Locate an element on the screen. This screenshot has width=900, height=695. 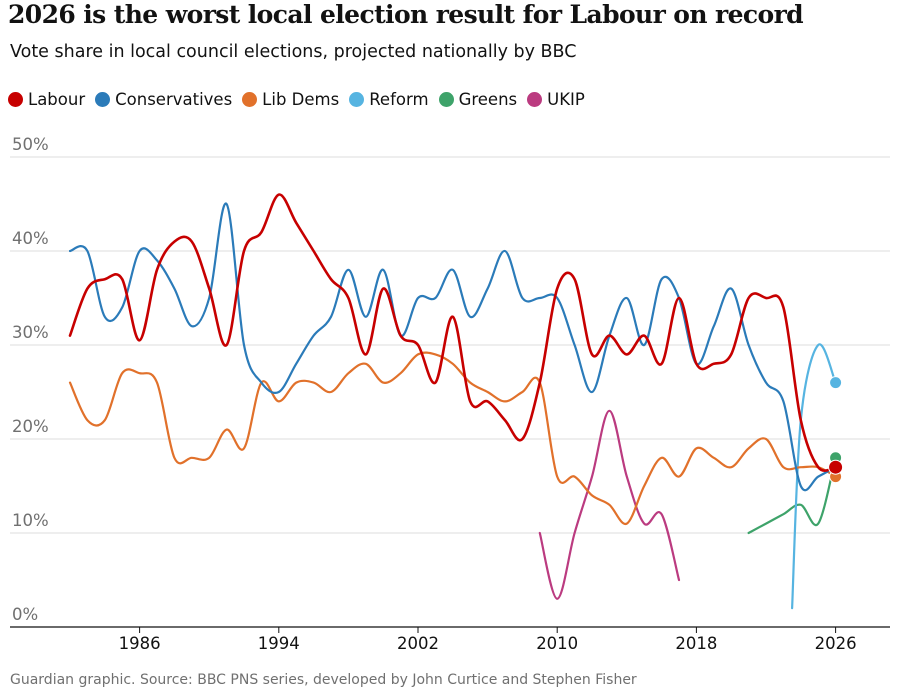
legend-swatch-greens is located at coordinates (446, 99).